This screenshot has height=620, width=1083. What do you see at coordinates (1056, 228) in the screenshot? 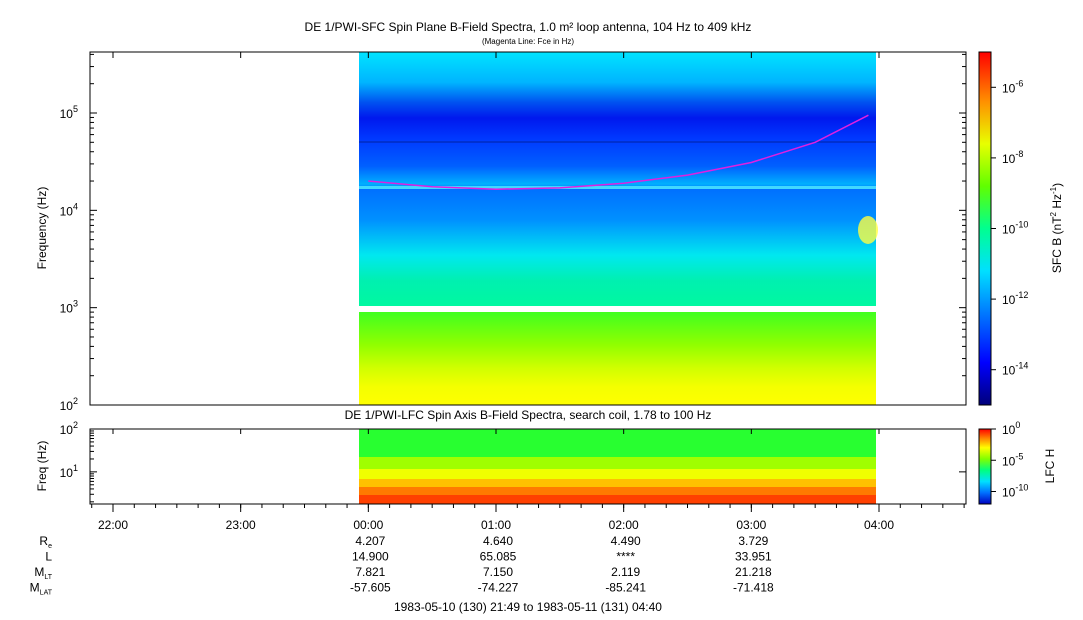
I see `sfc-colorbar-label: SFC B (nT2 Hz-1)` at bounding box center [1056, 228].